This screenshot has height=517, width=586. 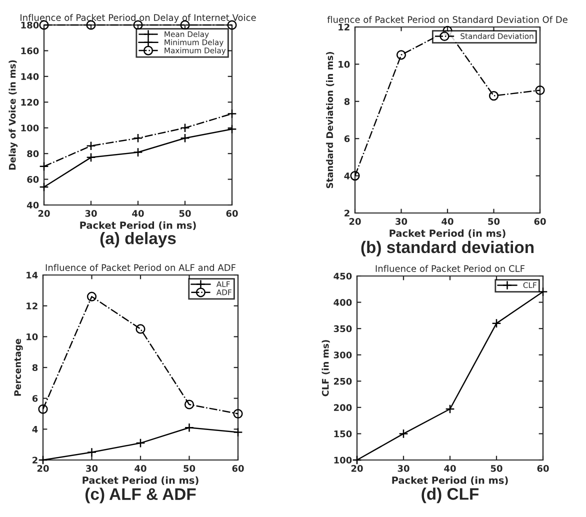 I want to click on chart-title: fluence of Packet Period on Standard Deviation Of De, so click(x=447, y=19).